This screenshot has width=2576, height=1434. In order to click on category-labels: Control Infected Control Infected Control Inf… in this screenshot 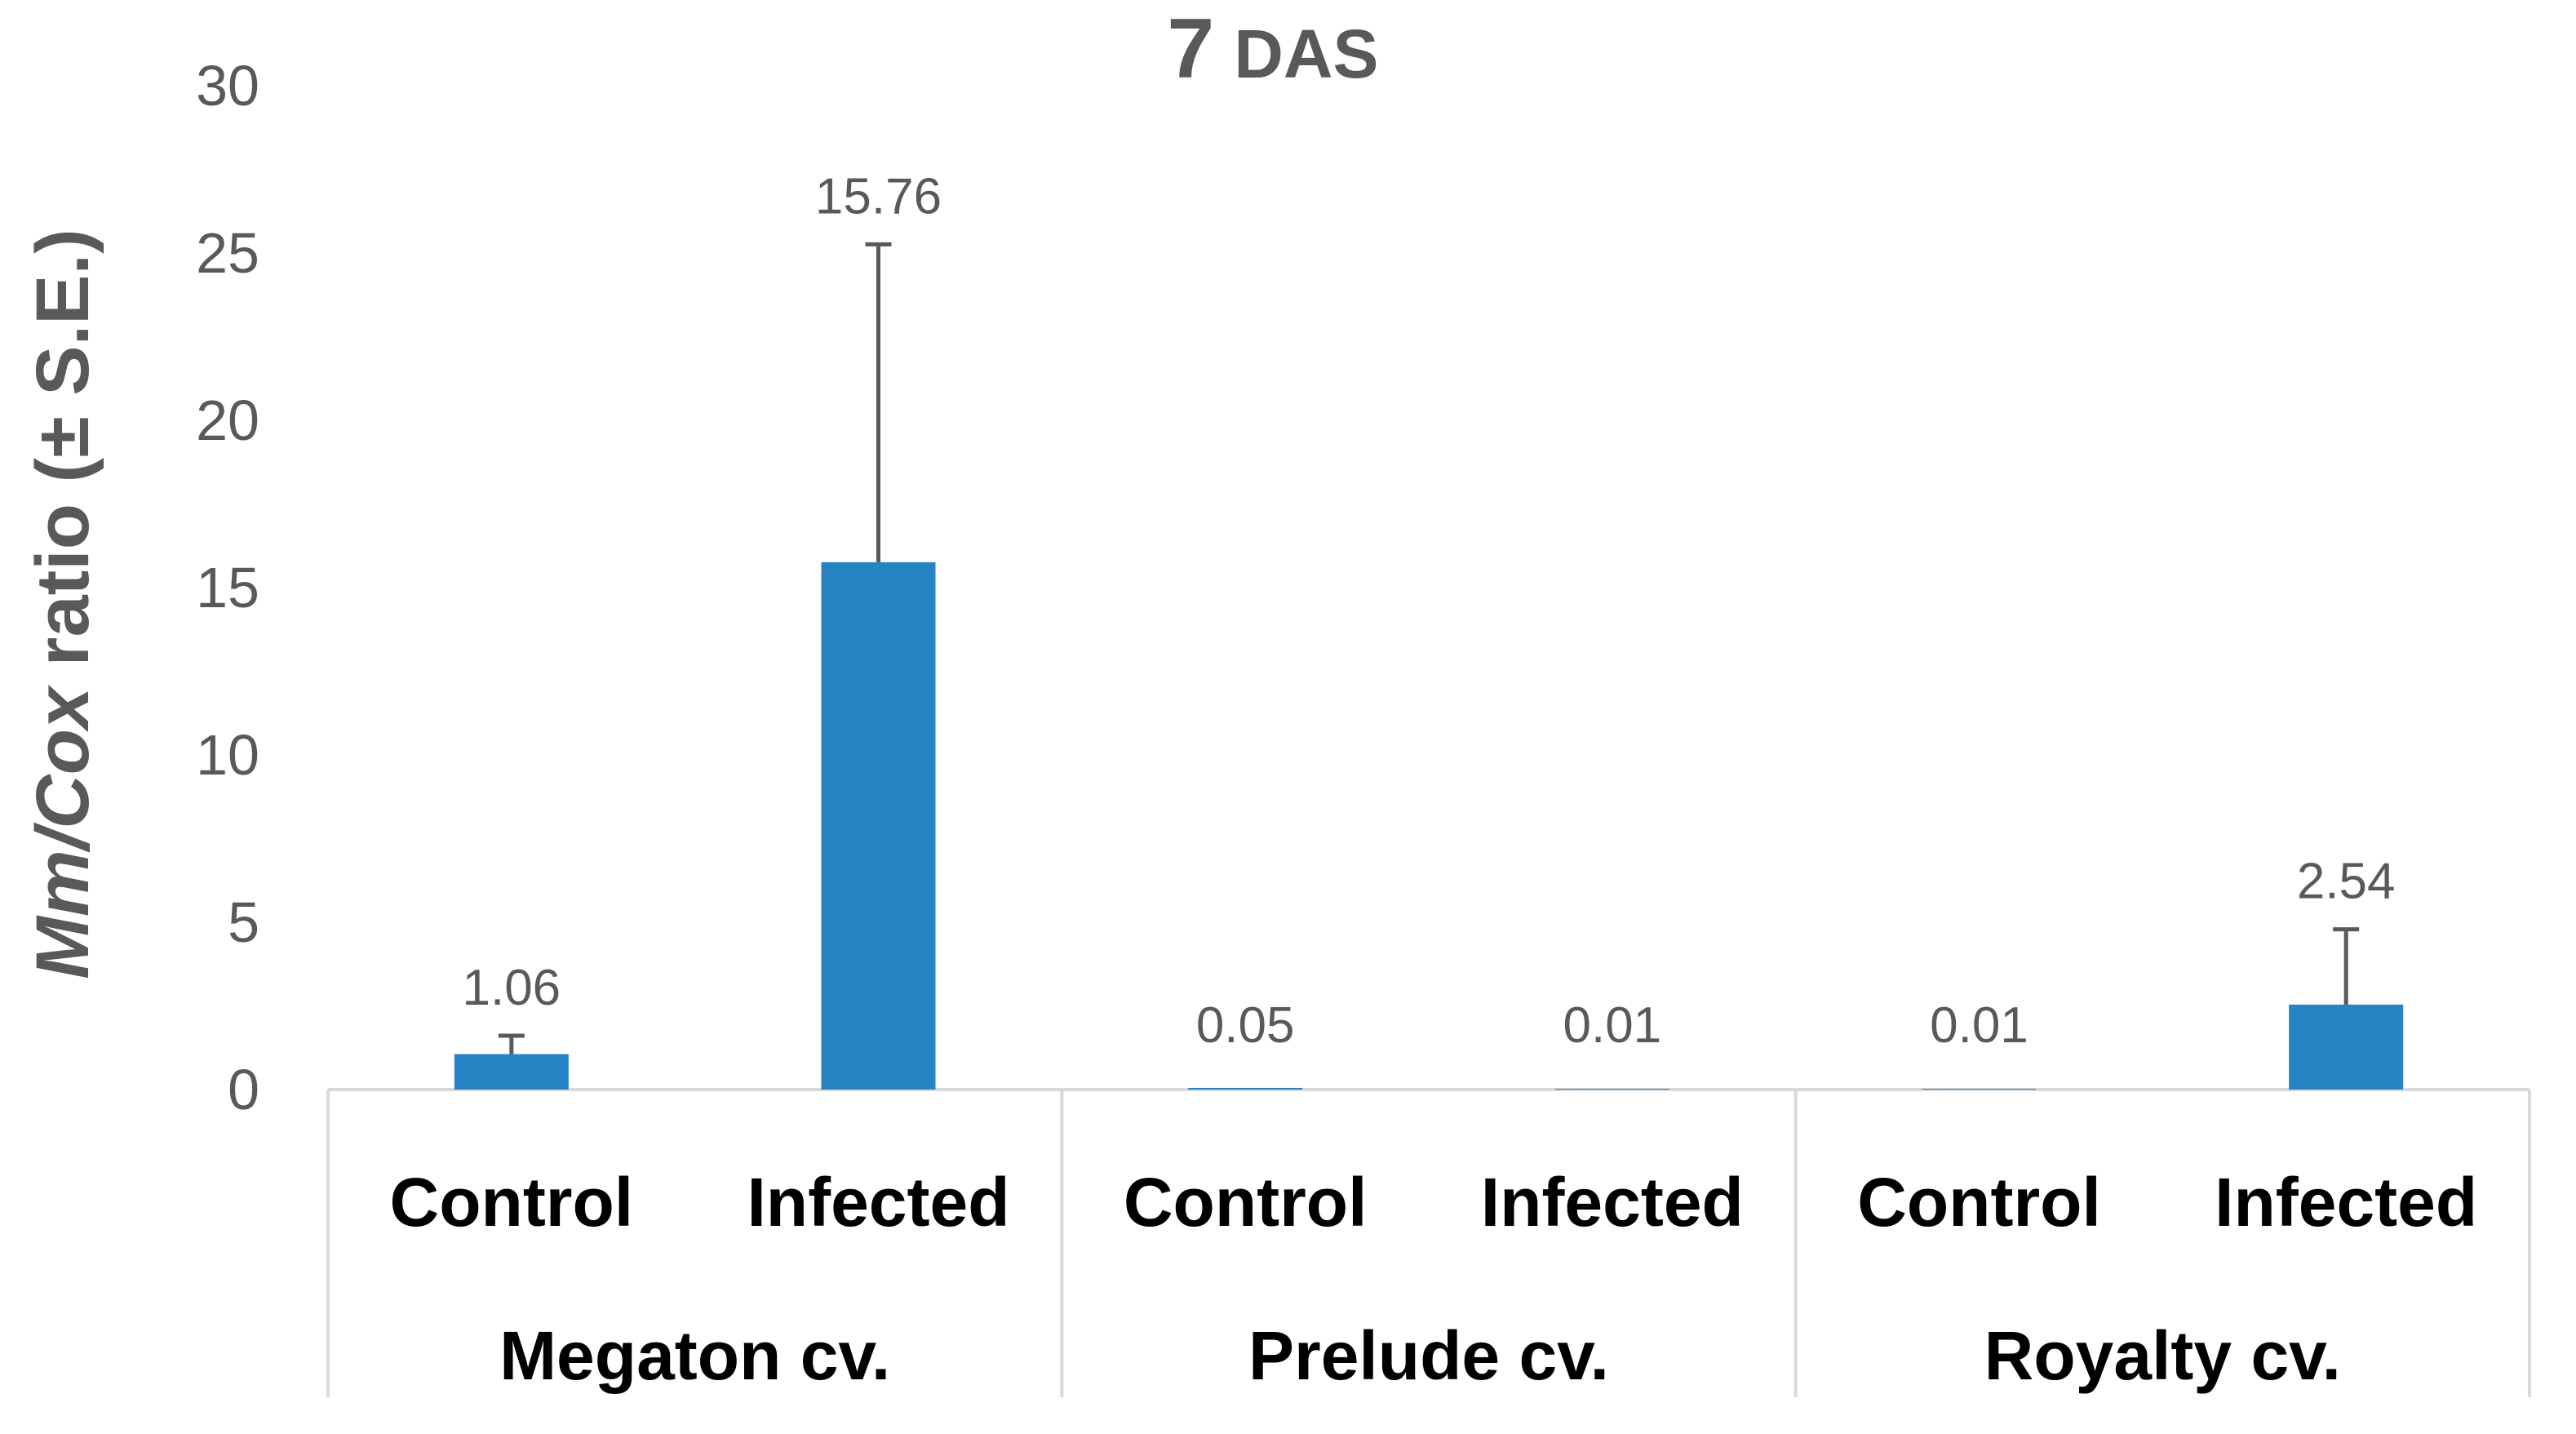, I will do `click(1434, 1202)`.